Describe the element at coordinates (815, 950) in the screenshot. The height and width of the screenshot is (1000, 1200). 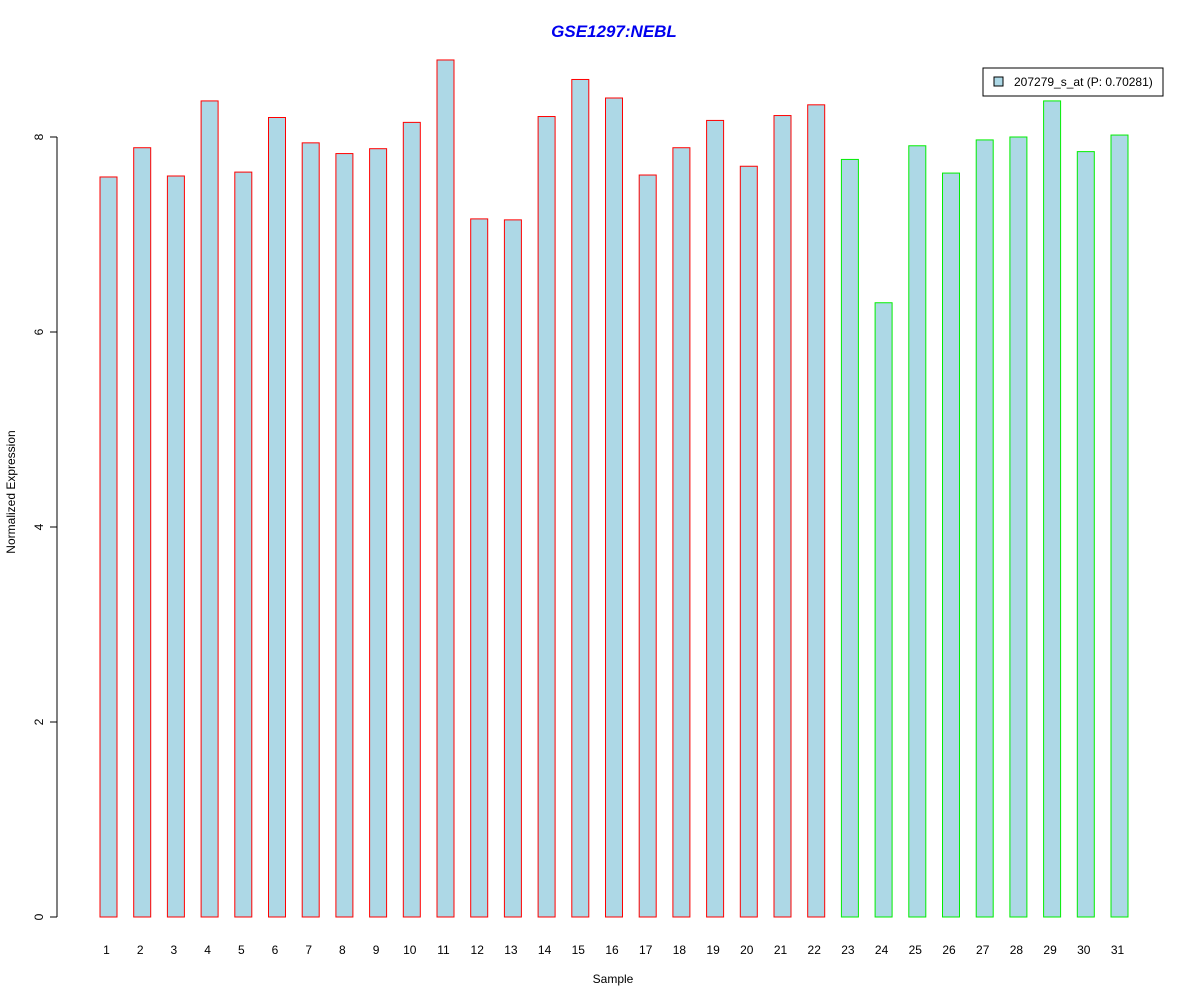
I see `x-tick-label: 22` at that location.